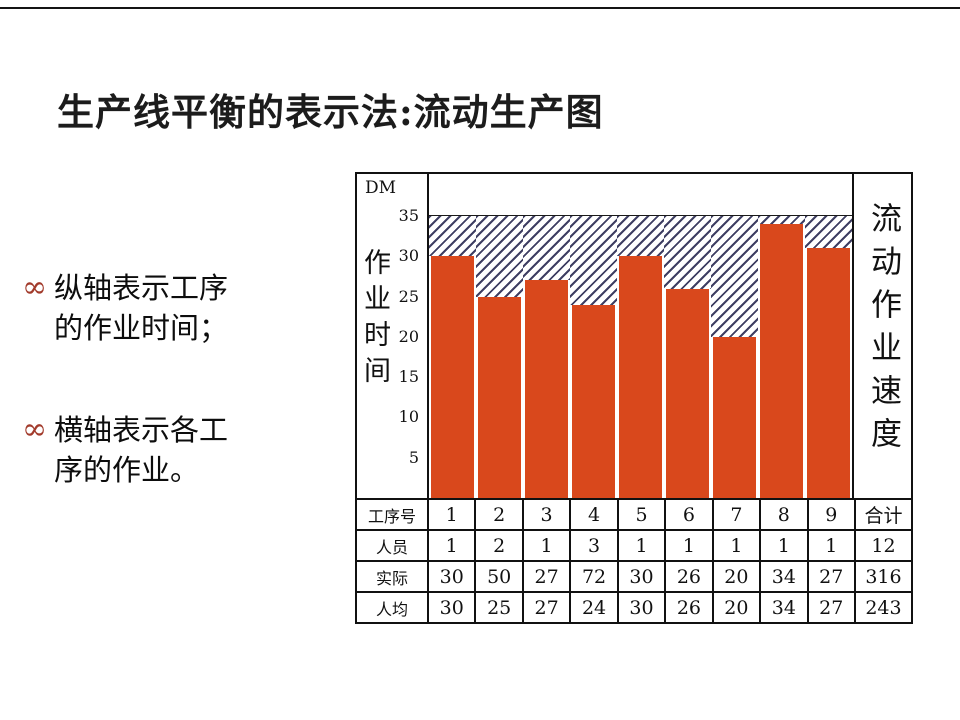 This screenshot has width=960, height=720. I want to click on bullet-item-vertical-axis: ∞ 纵轴表示工序的作业时间；, so click(187, 308).